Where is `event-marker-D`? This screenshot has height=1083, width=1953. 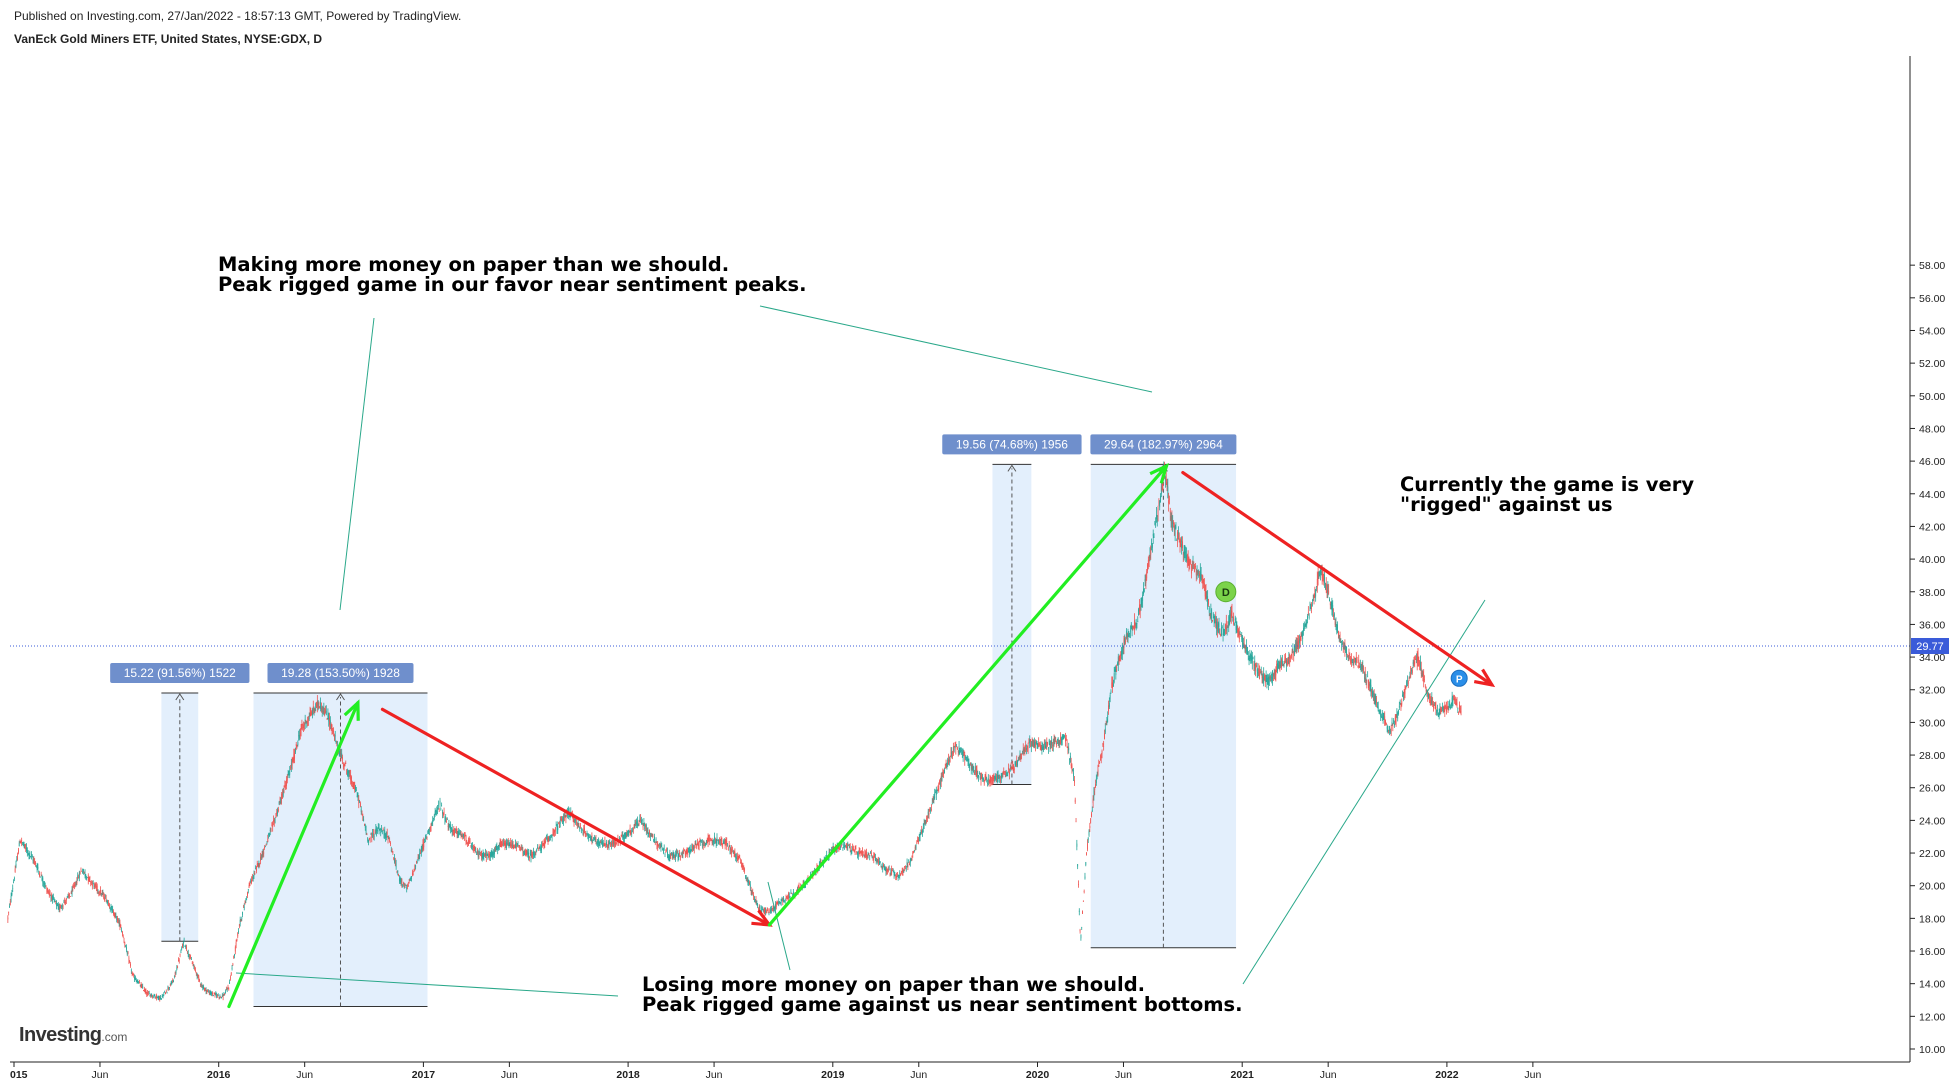 event-marker-D is located at coordinates (1226, 592).